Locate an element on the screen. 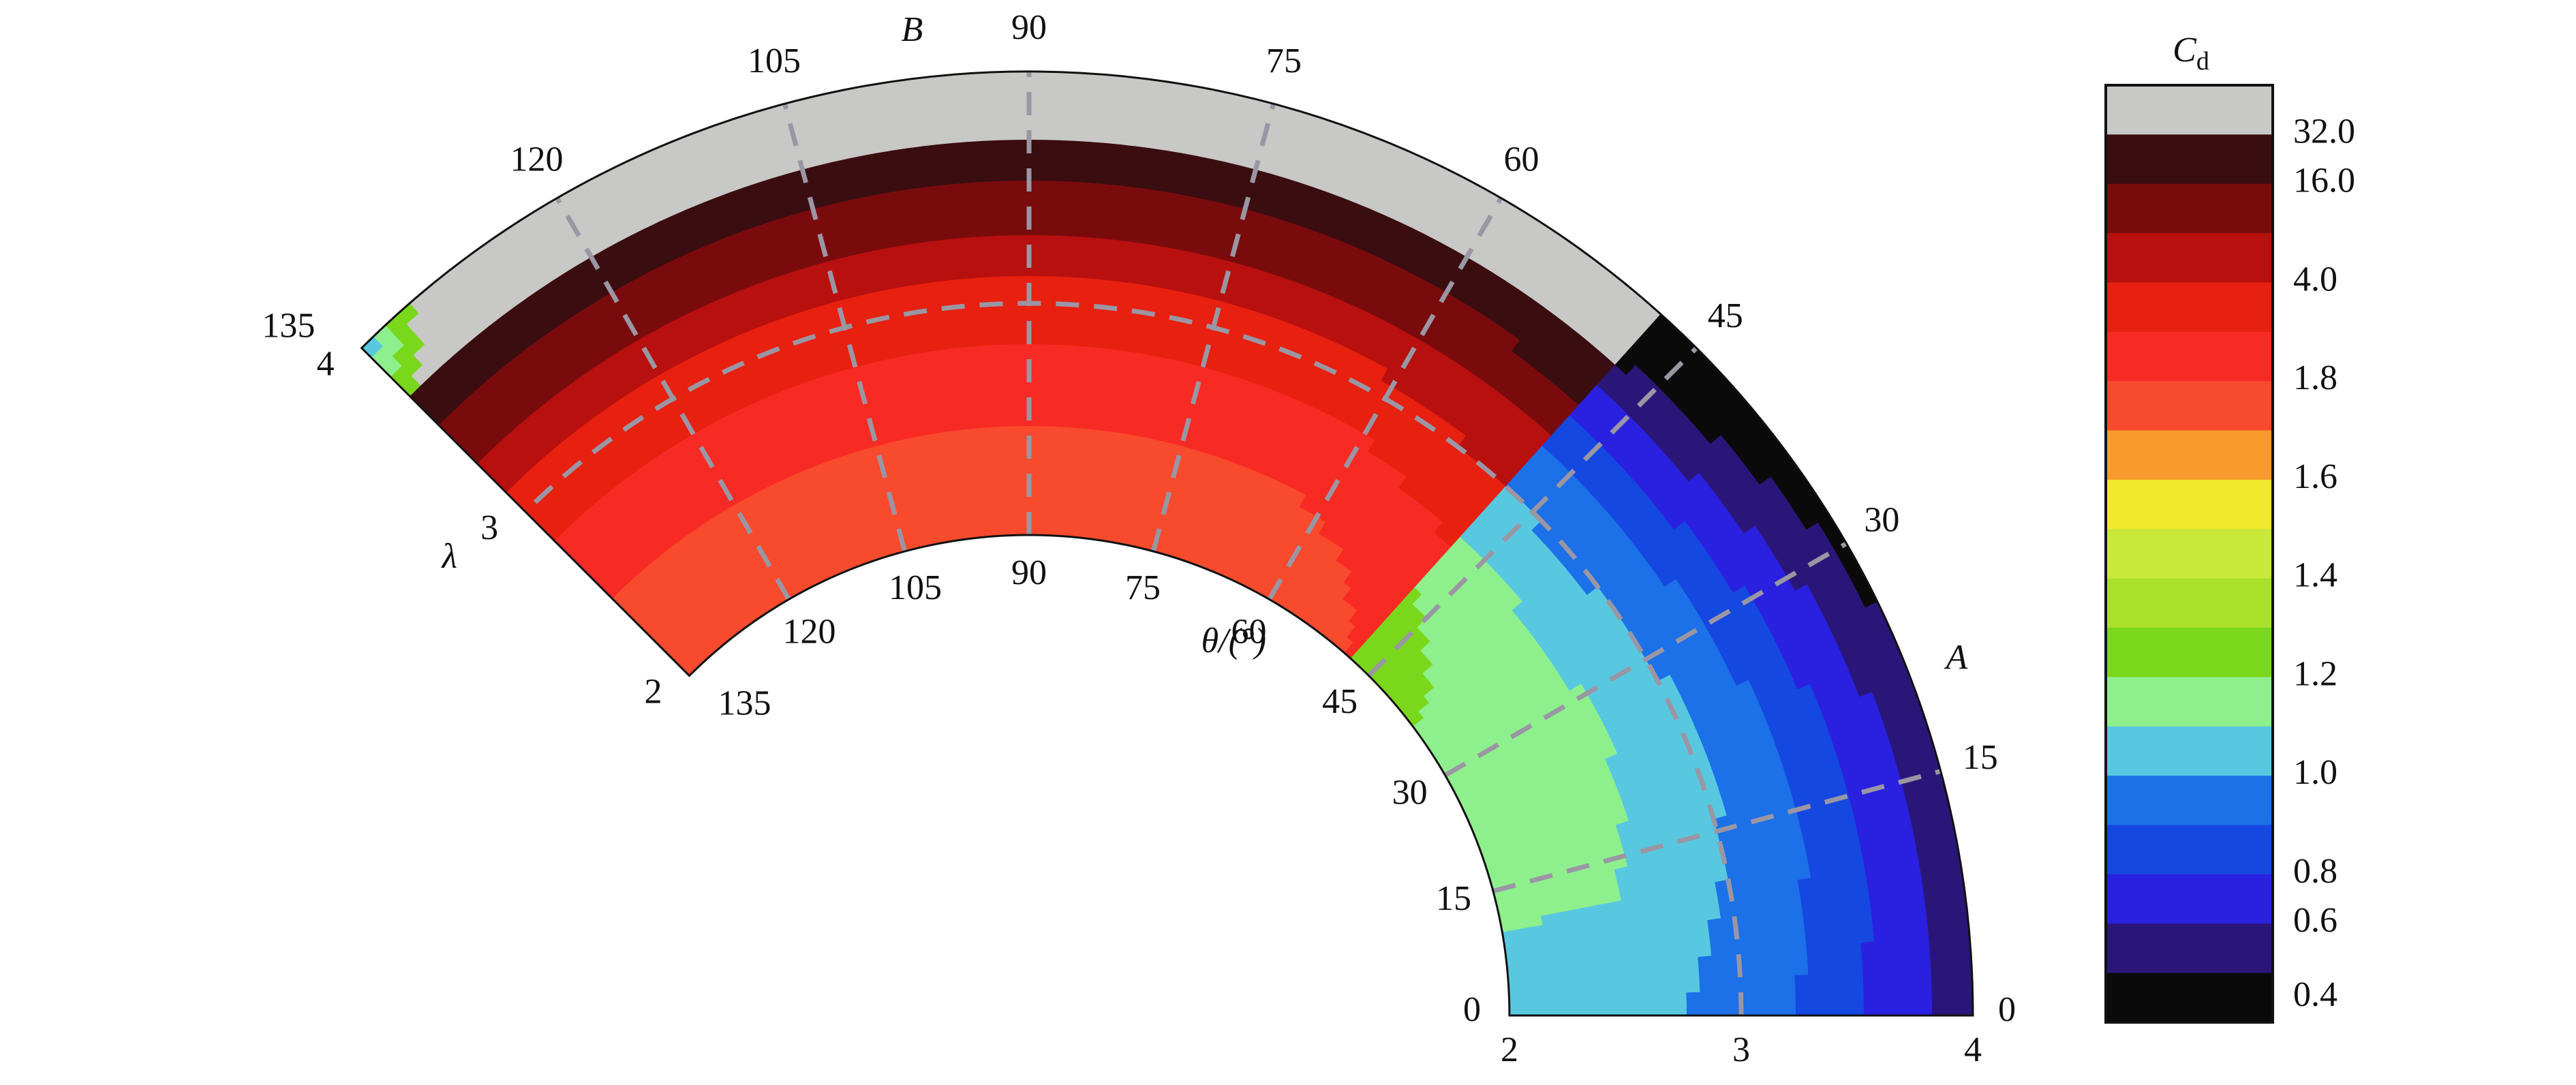 This screenshot has width=2576, height=1085. colorbar-tick-label: 1.0 is located at coordinates (2315, 772).